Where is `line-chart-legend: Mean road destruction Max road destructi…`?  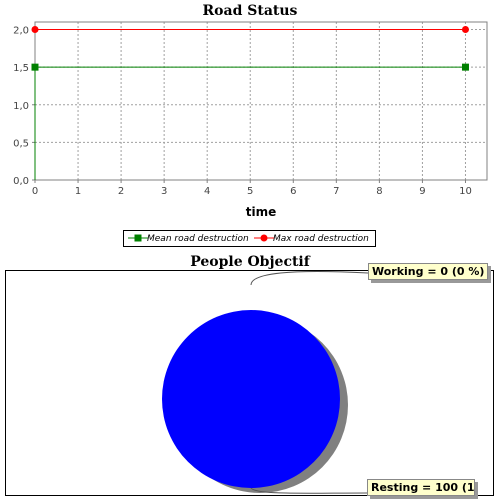
line-chart-legend: Mean road destruction Max road destructi… is located at coordinates (249, 238).